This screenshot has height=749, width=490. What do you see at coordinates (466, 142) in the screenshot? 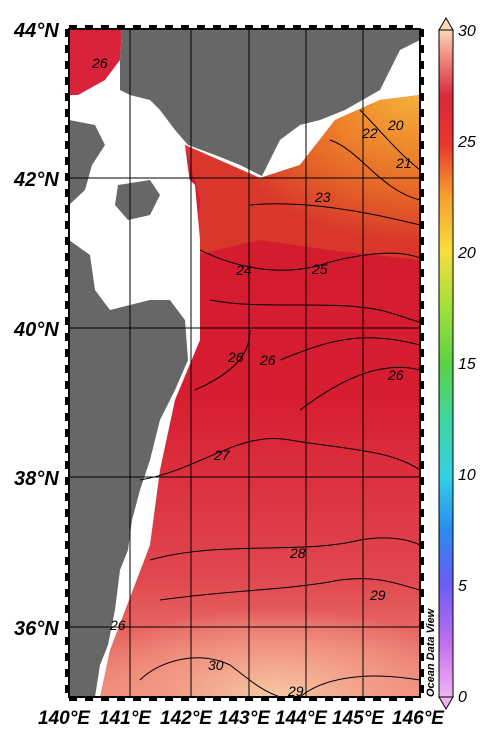
I see `colorbar-tick-label: 25` at bounding box center [466, 142].